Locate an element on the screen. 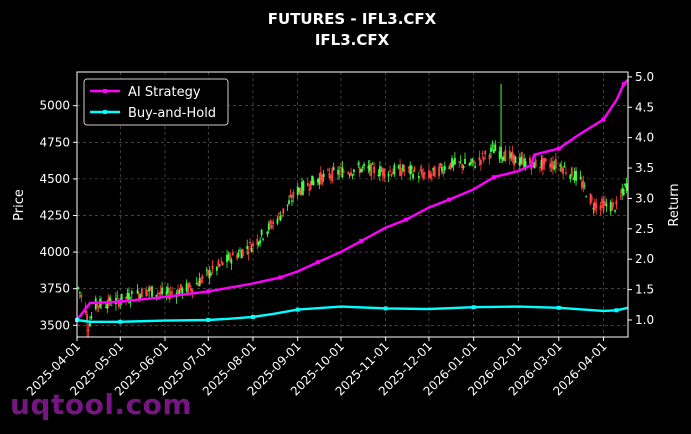 The width and height of the screenshot is (691, 434). y-right-tick-label: 1.5 is located at coordinates (644, 290).